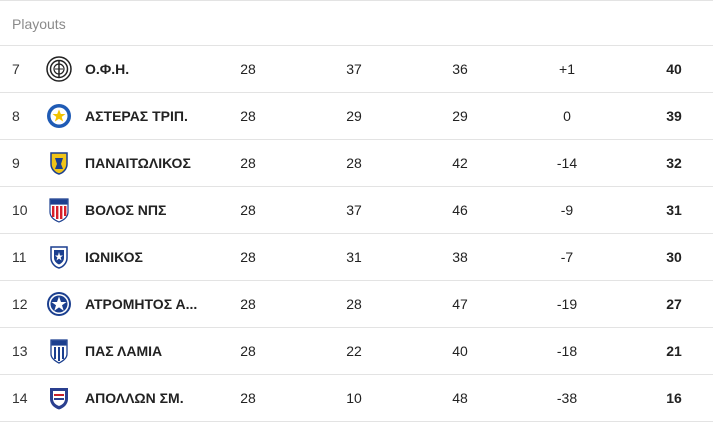  What do you see at coordinates (674, 69) in the screenshot?
I see `points: 40` at bounding box center [674, 69].